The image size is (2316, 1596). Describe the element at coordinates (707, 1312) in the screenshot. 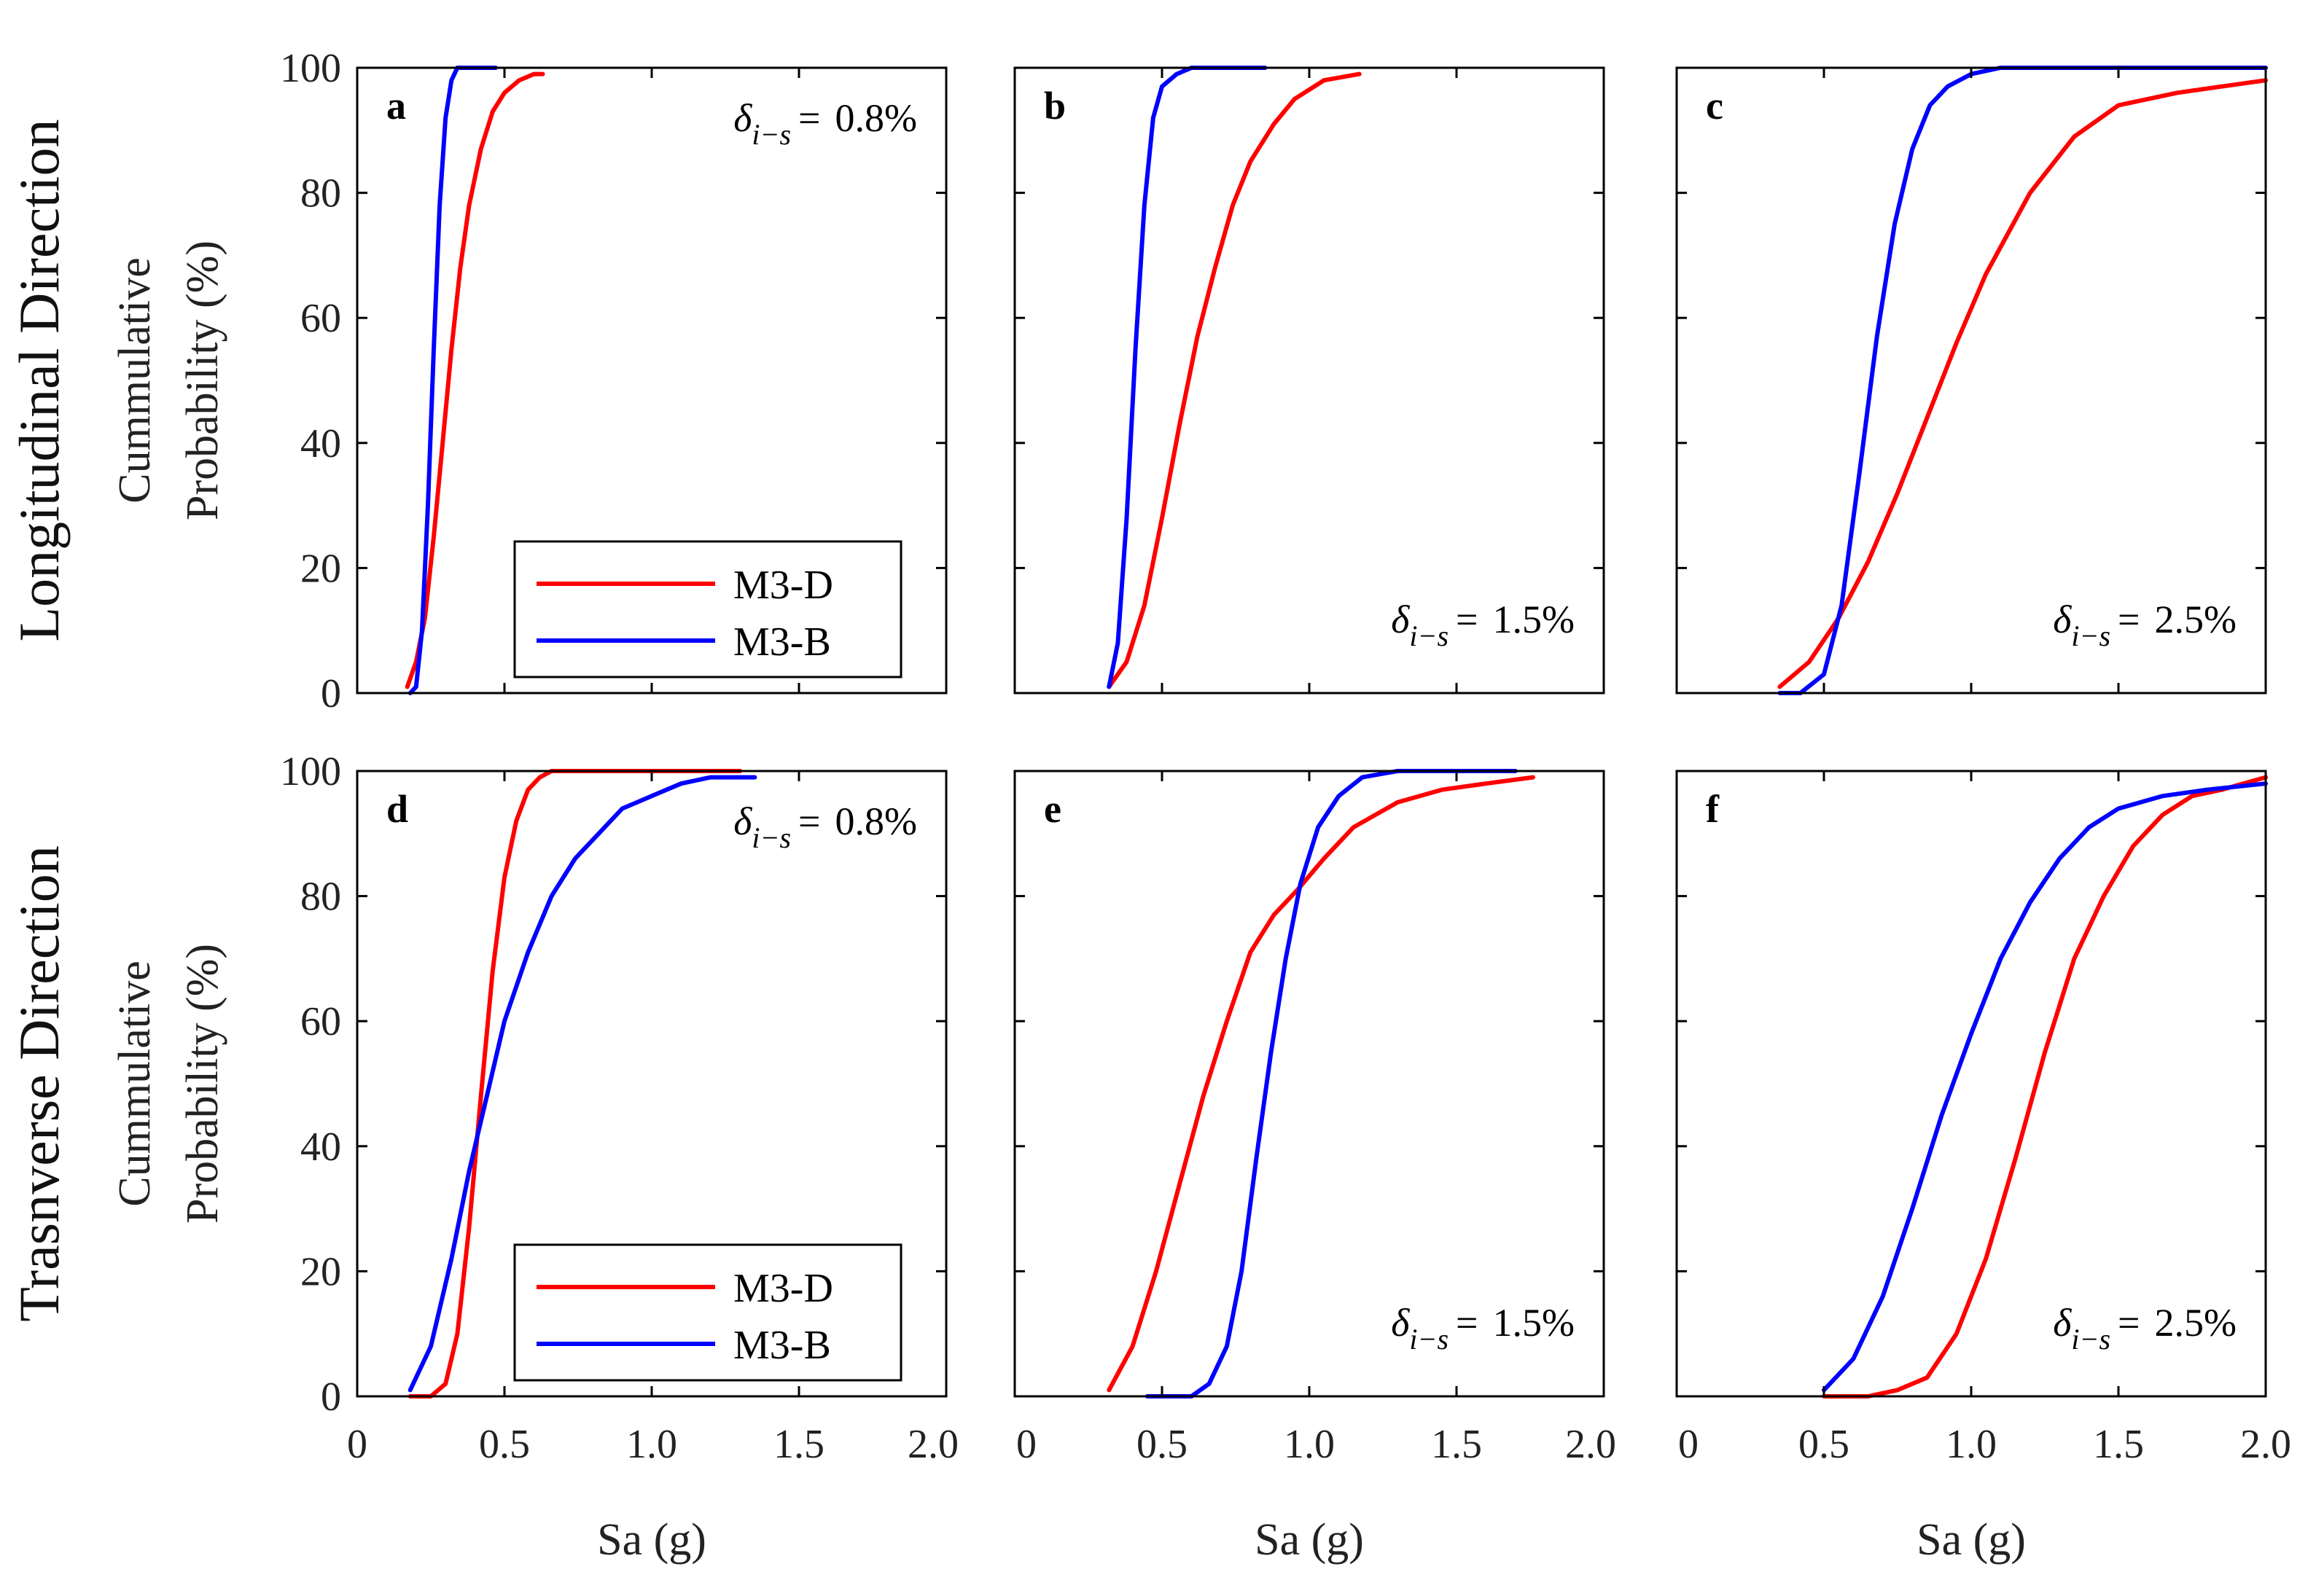

I see `legend-d` at that location.